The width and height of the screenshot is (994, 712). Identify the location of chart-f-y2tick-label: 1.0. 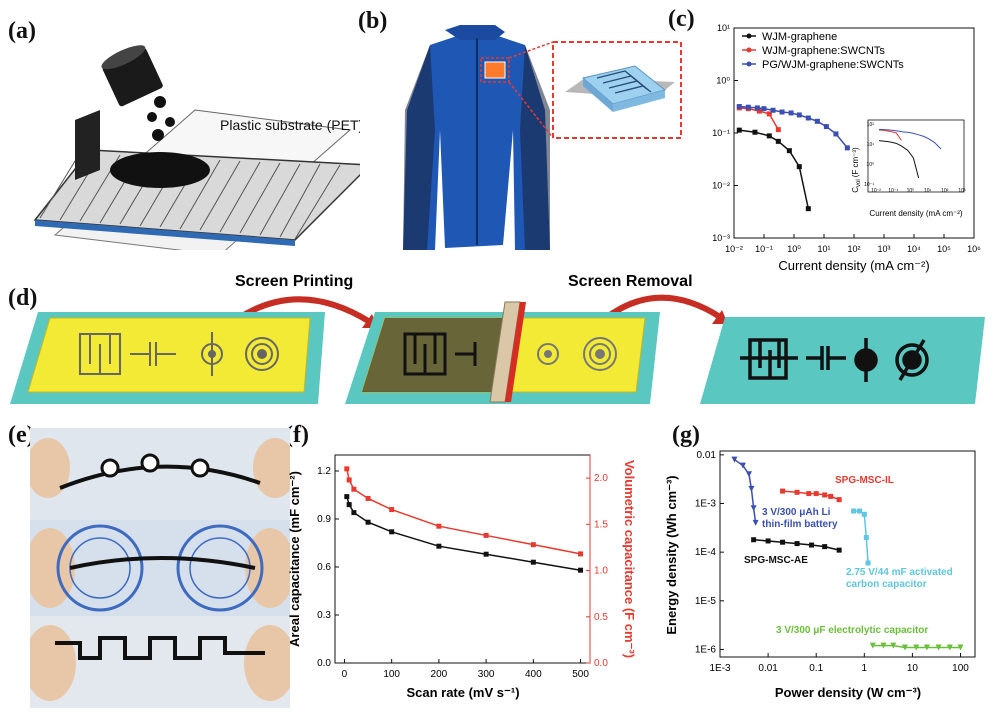
(601, 571).